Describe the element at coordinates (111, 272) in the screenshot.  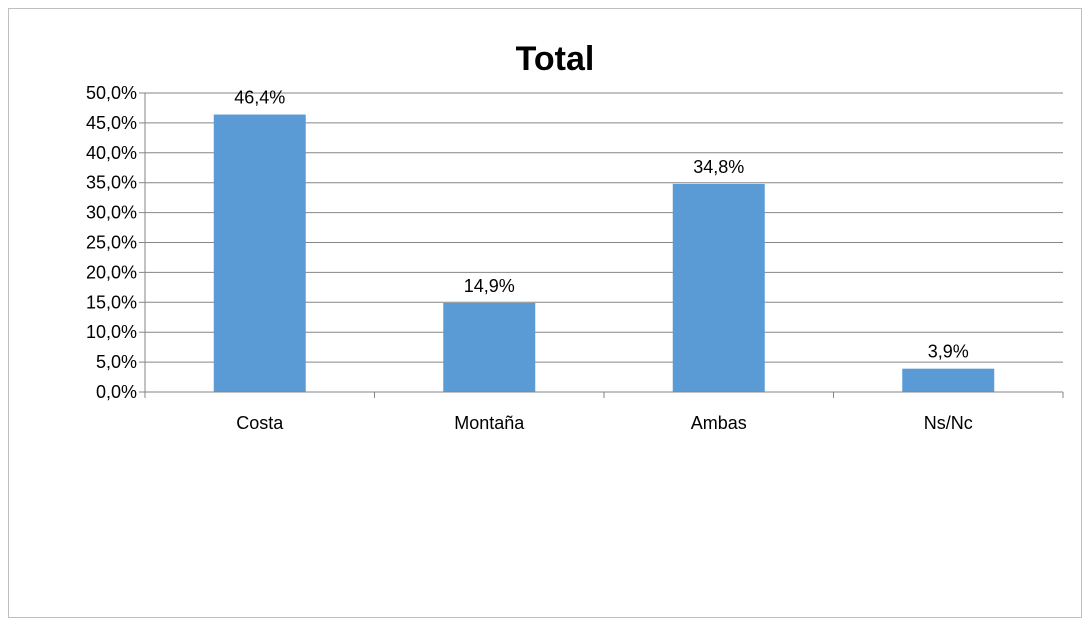
I see `y-tick-label: 20,0%` at that location.